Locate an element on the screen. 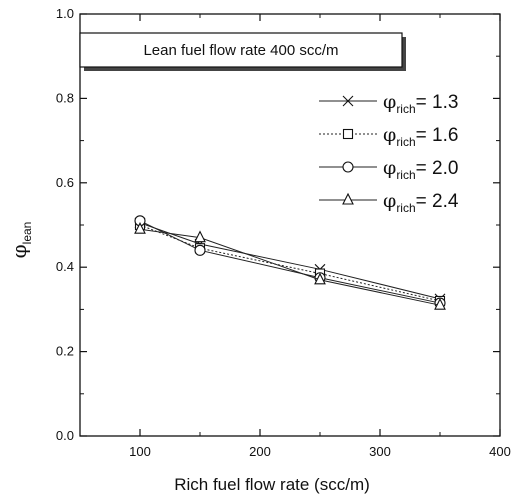 This screenshot has height=498, width=525. y-tick-label: 0.8 is located at coordinates (65, 97).